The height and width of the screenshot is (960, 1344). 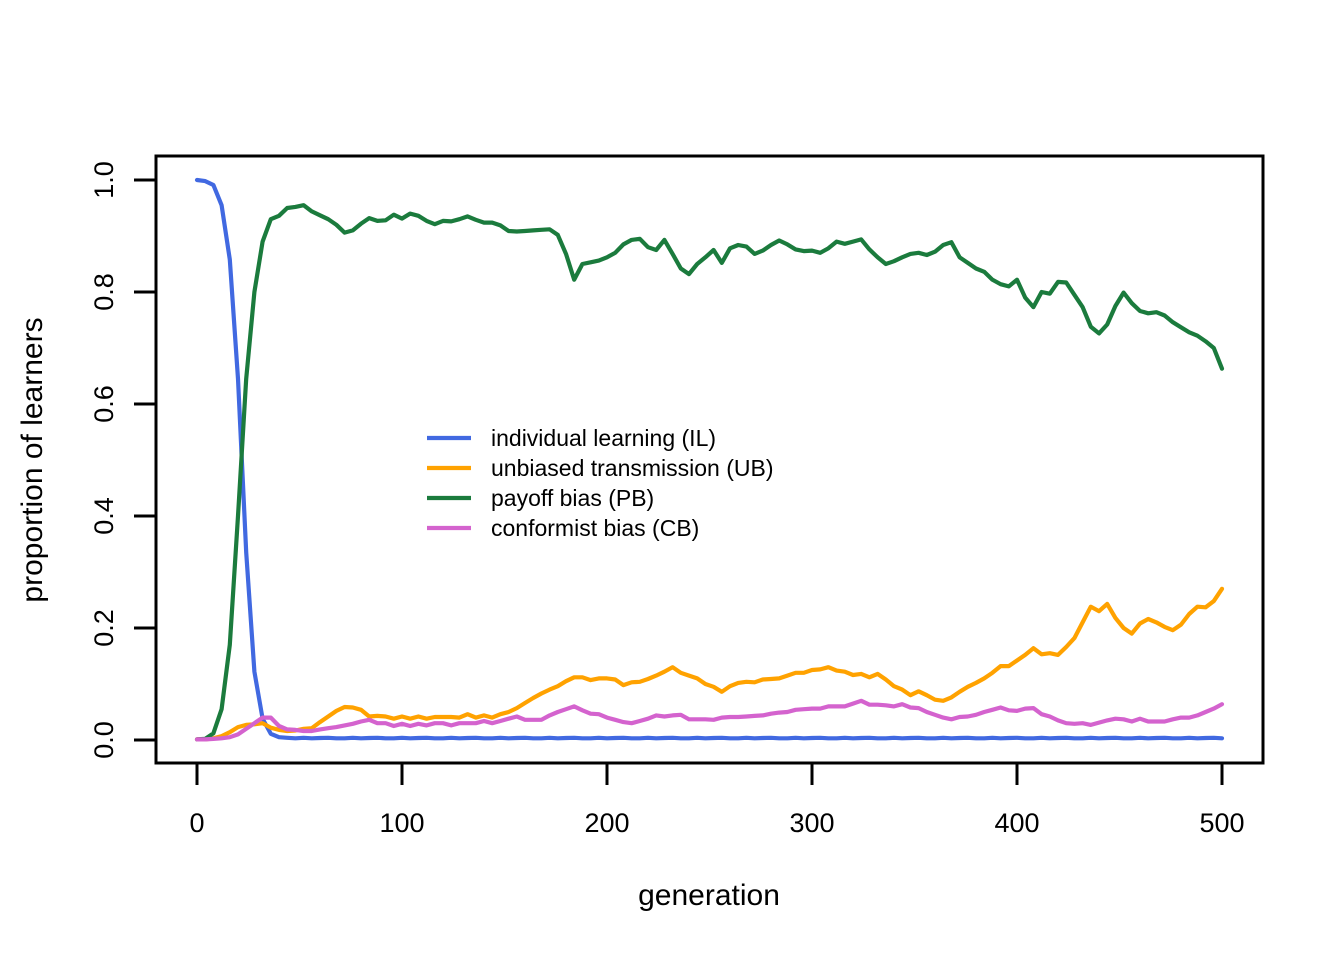 I want to click on x-tick-label: 400, so click(x=1016, y=823).